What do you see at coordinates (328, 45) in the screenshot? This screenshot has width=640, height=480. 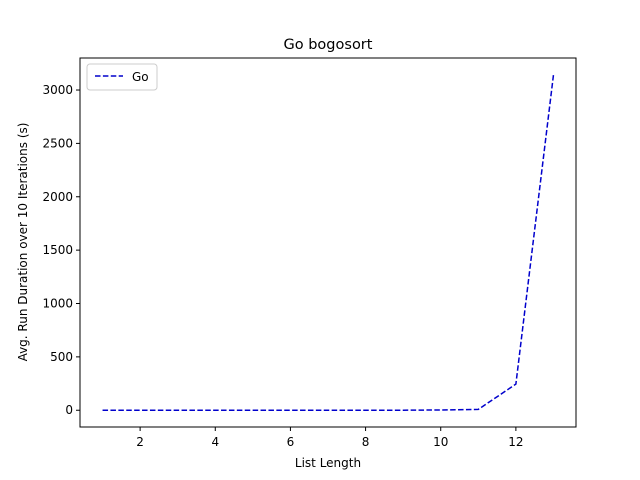 I see `chart-title: Go bogosort` at bounding box center [328, 45].